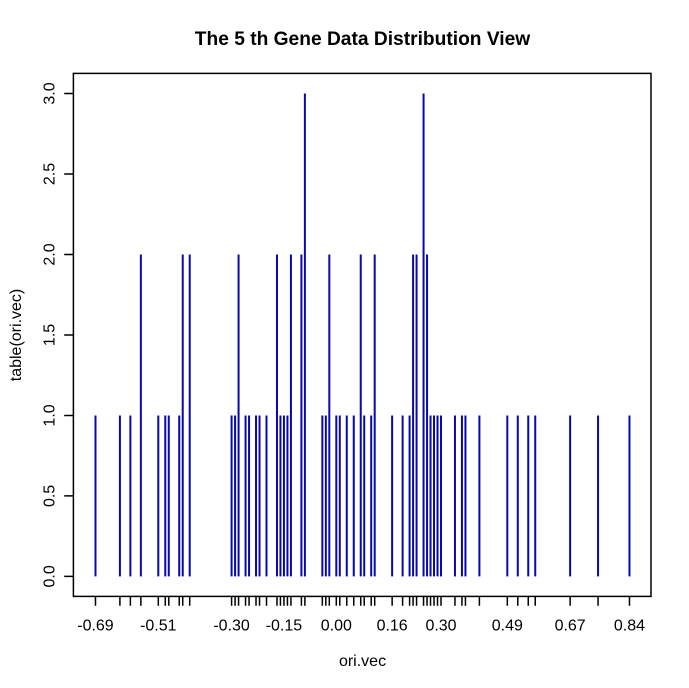 This screenshot has height=688, width=689. What do you see at coordinates (629, 626) in the screenshot?
I see `svg-text: 0.84` at bounding box center [629, 626].